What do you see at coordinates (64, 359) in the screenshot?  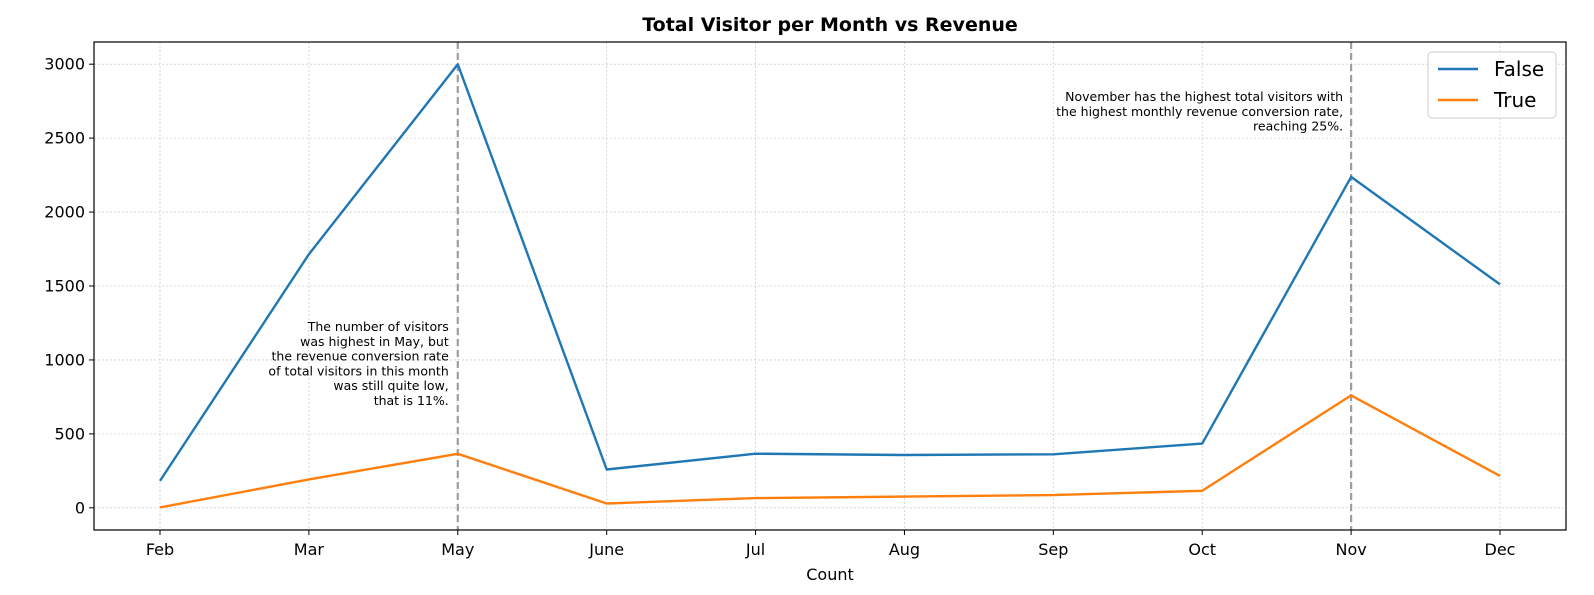 I see `y-tick-label: 1000` at bounding box center [64, 359].